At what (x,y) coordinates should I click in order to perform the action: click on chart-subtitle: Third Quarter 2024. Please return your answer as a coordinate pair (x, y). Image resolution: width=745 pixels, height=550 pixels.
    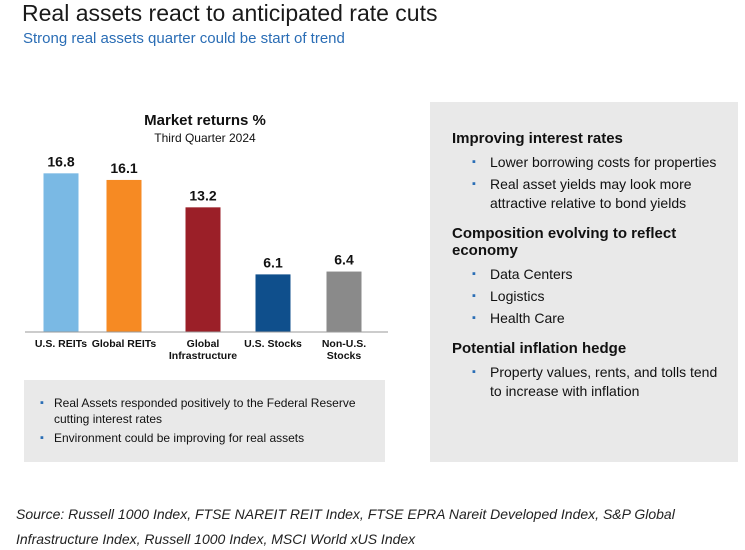
    Looking at the image, I should click on (205, 138).